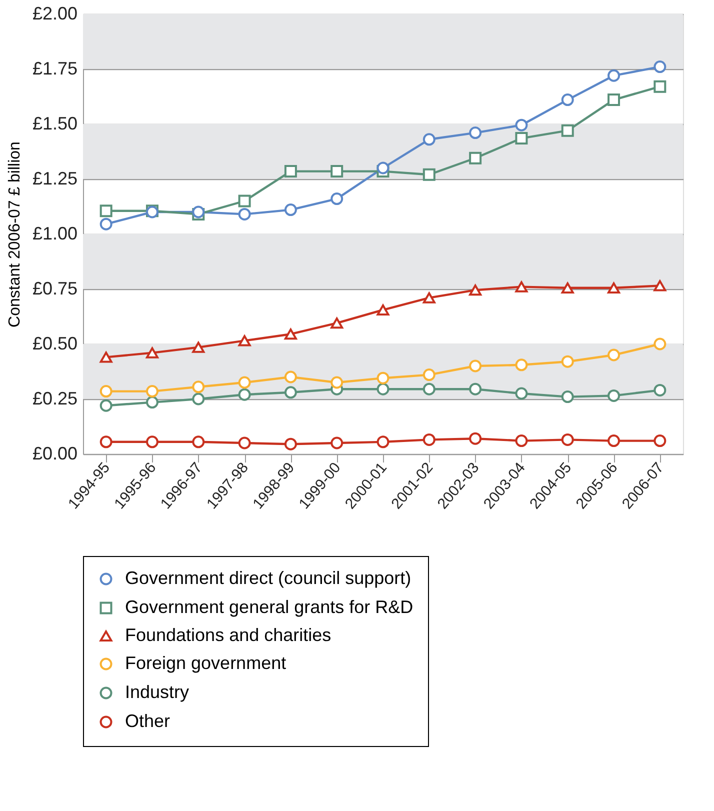 The height and width of the screenshot is (811, 714). Describe the element at coordinates (147, 721) in the screenshot. I see `legend-label: Other` at that location.